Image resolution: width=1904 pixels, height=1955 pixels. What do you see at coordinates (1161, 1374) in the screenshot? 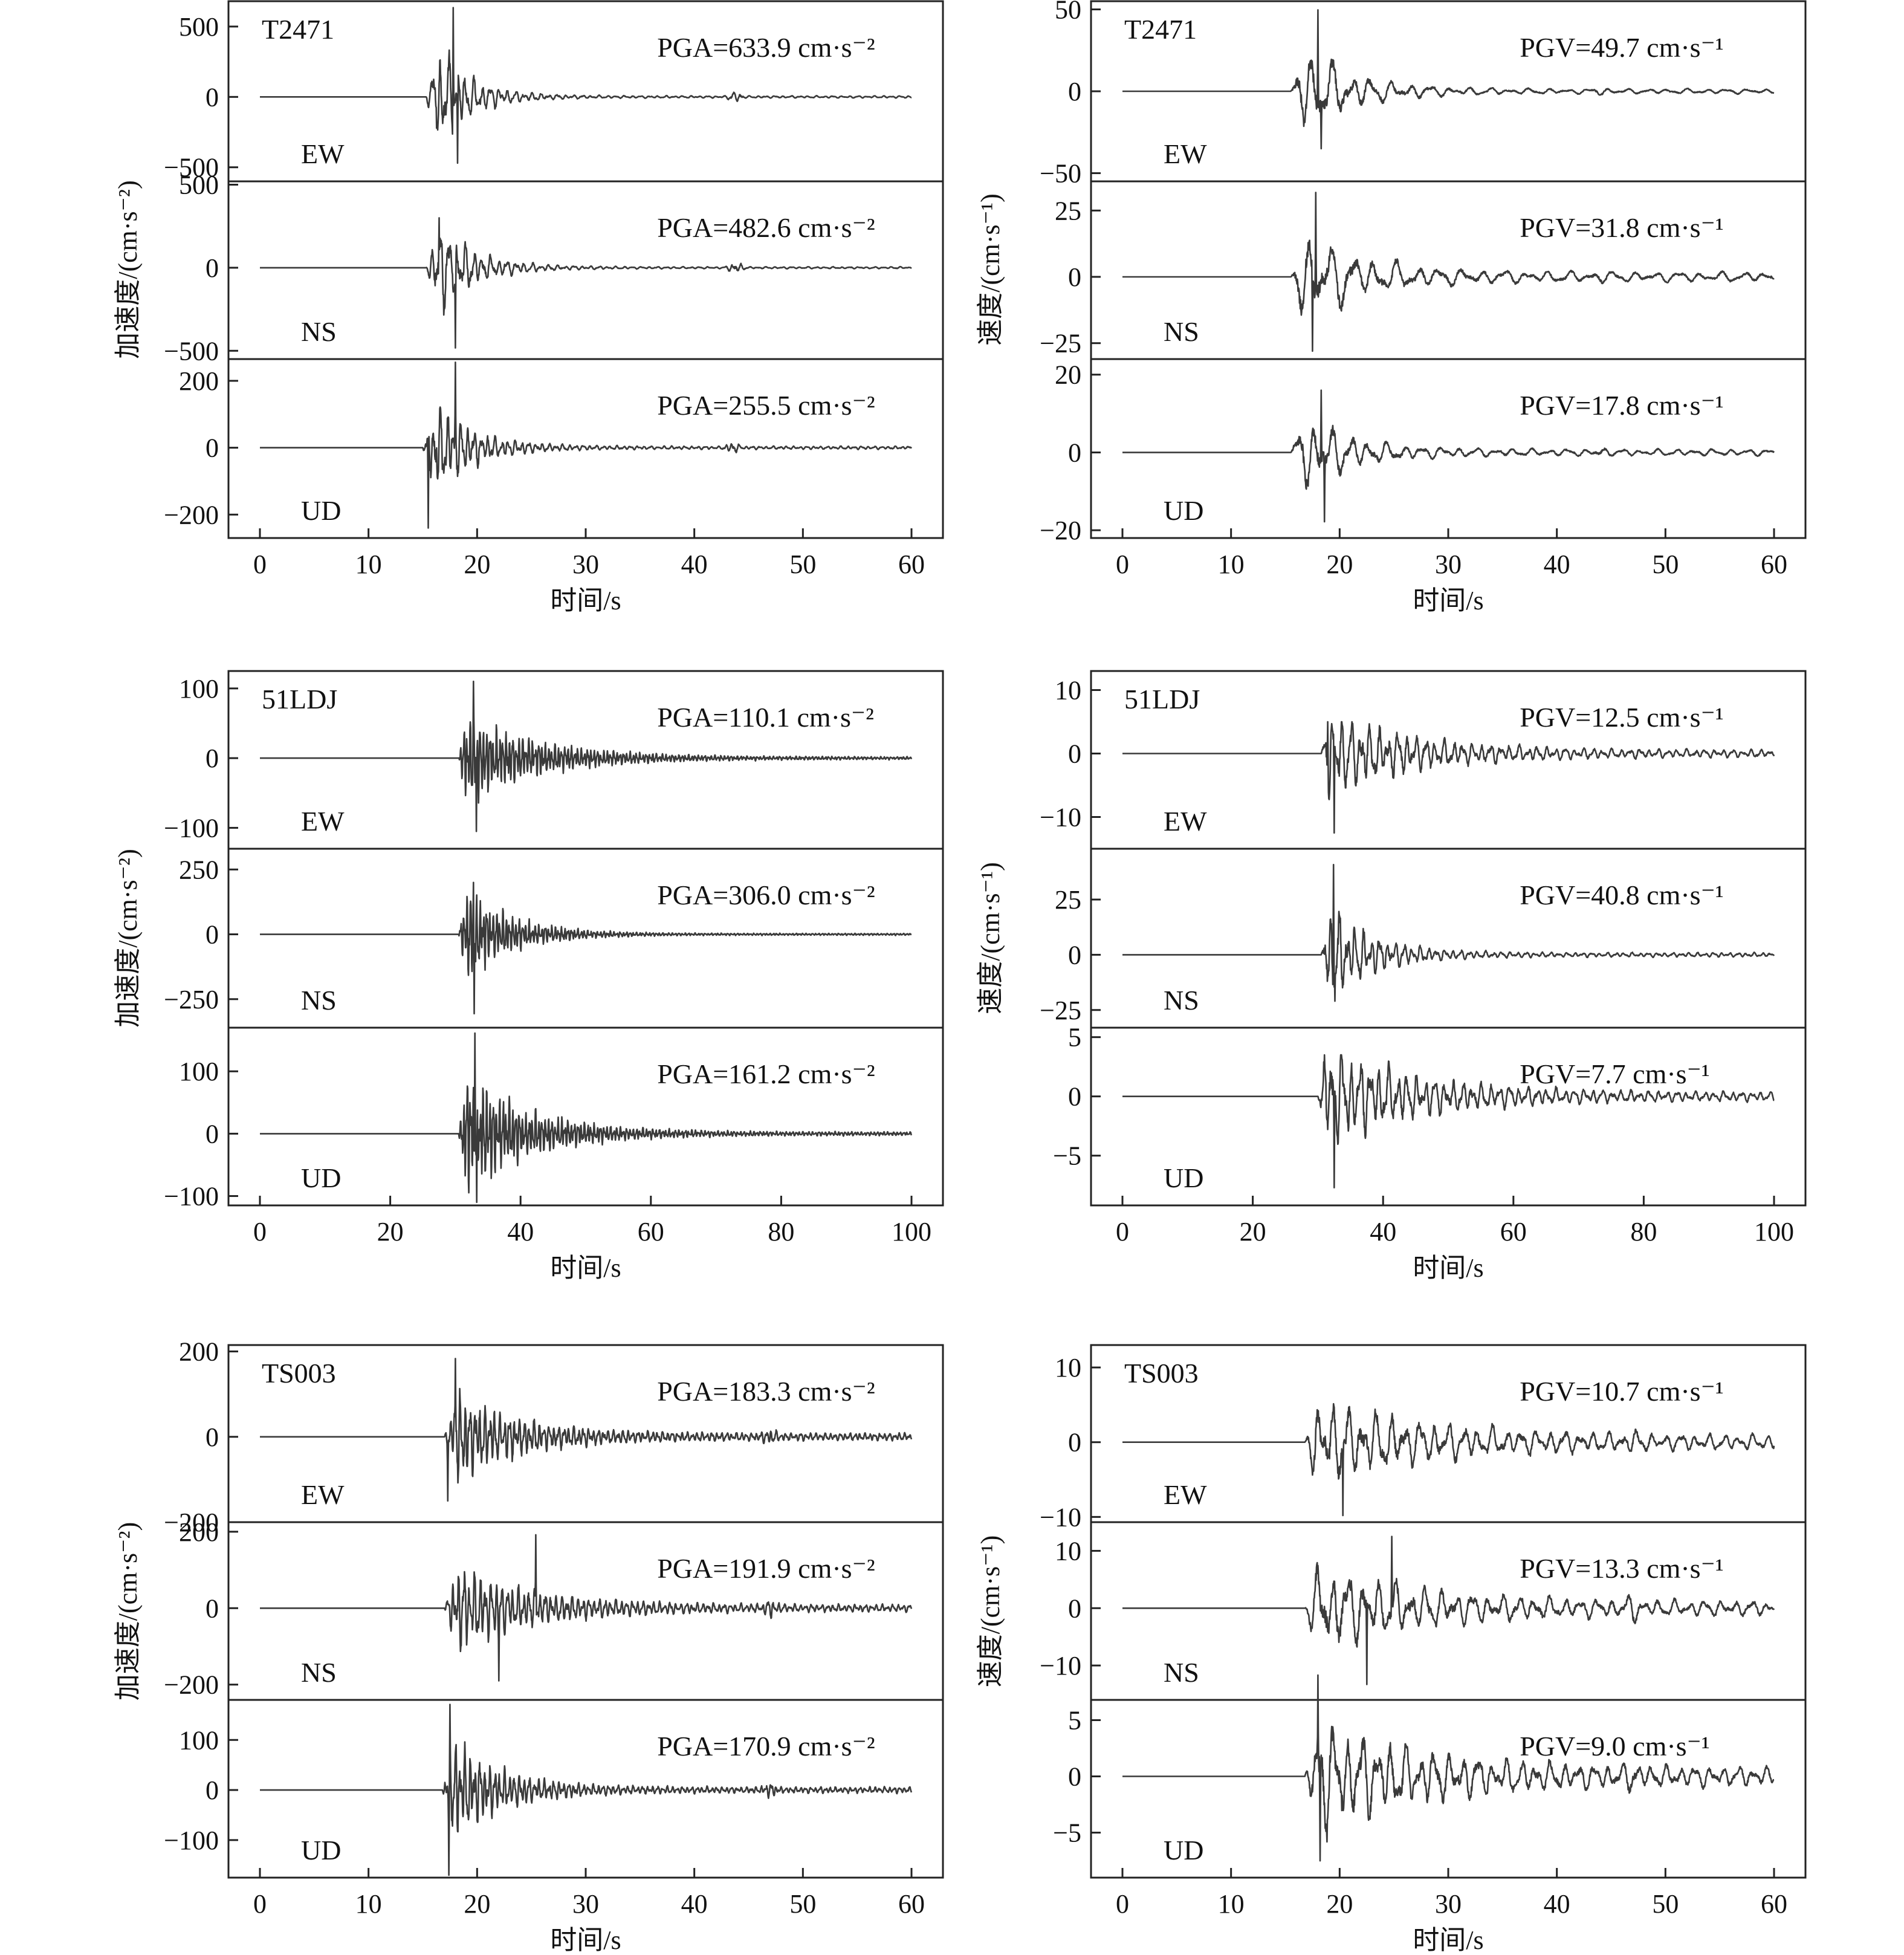
I see `station-label: TS003` at bounding box center [1161, 1374].